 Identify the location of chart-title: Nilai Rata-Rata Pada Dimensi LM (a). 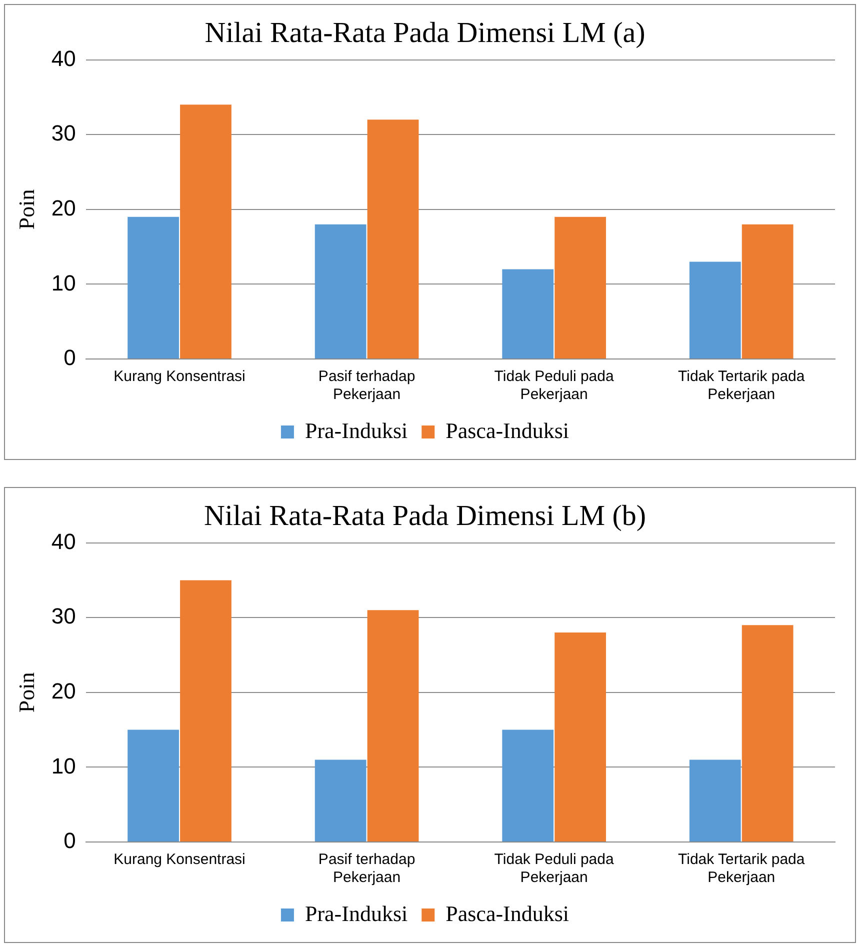
(425, 33).